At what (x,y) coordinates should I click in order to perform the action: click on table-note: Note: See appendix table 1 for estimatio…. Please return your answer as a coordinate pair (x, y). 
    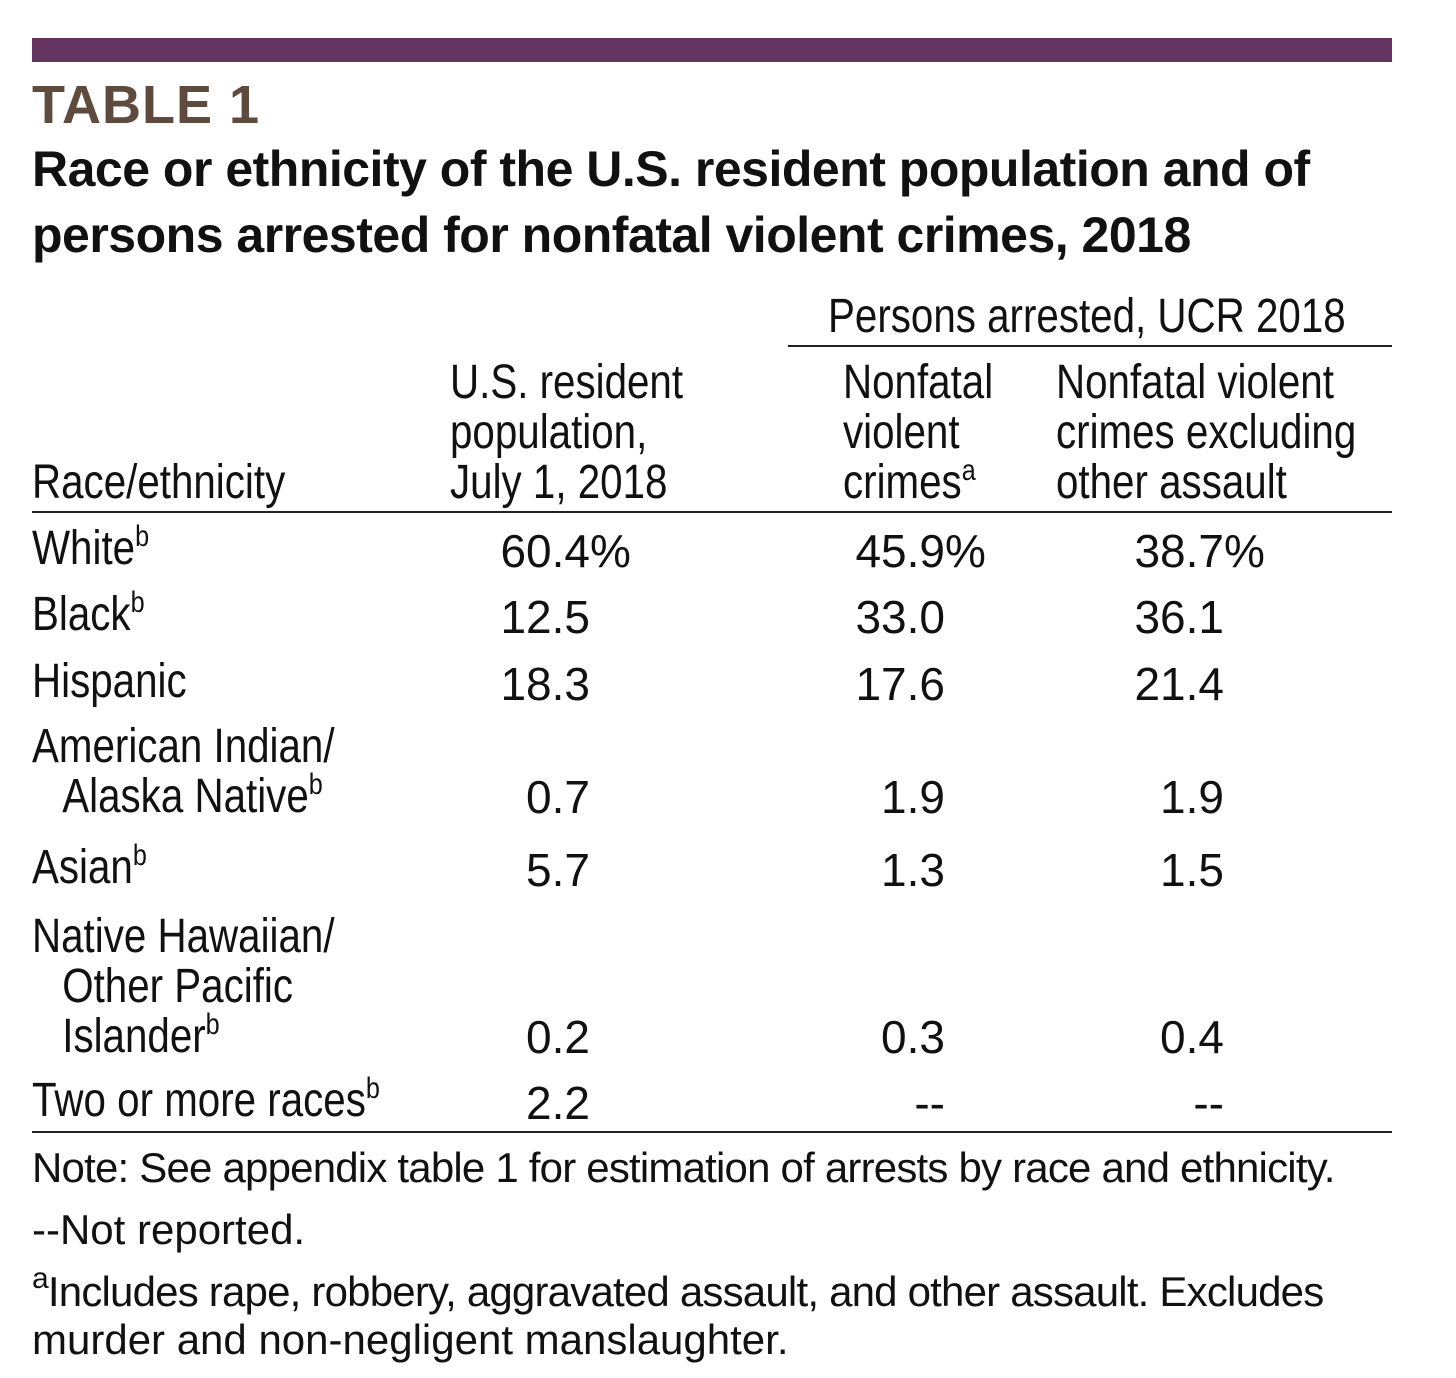
    Looking at the image, I should click on (683, 1167).